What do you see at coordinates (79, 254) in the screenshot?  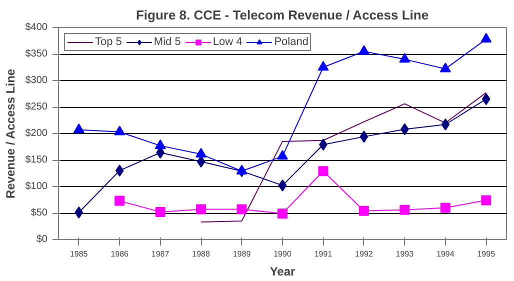 I see `x-tick-label: 1985` at bounding box center [79, 254].